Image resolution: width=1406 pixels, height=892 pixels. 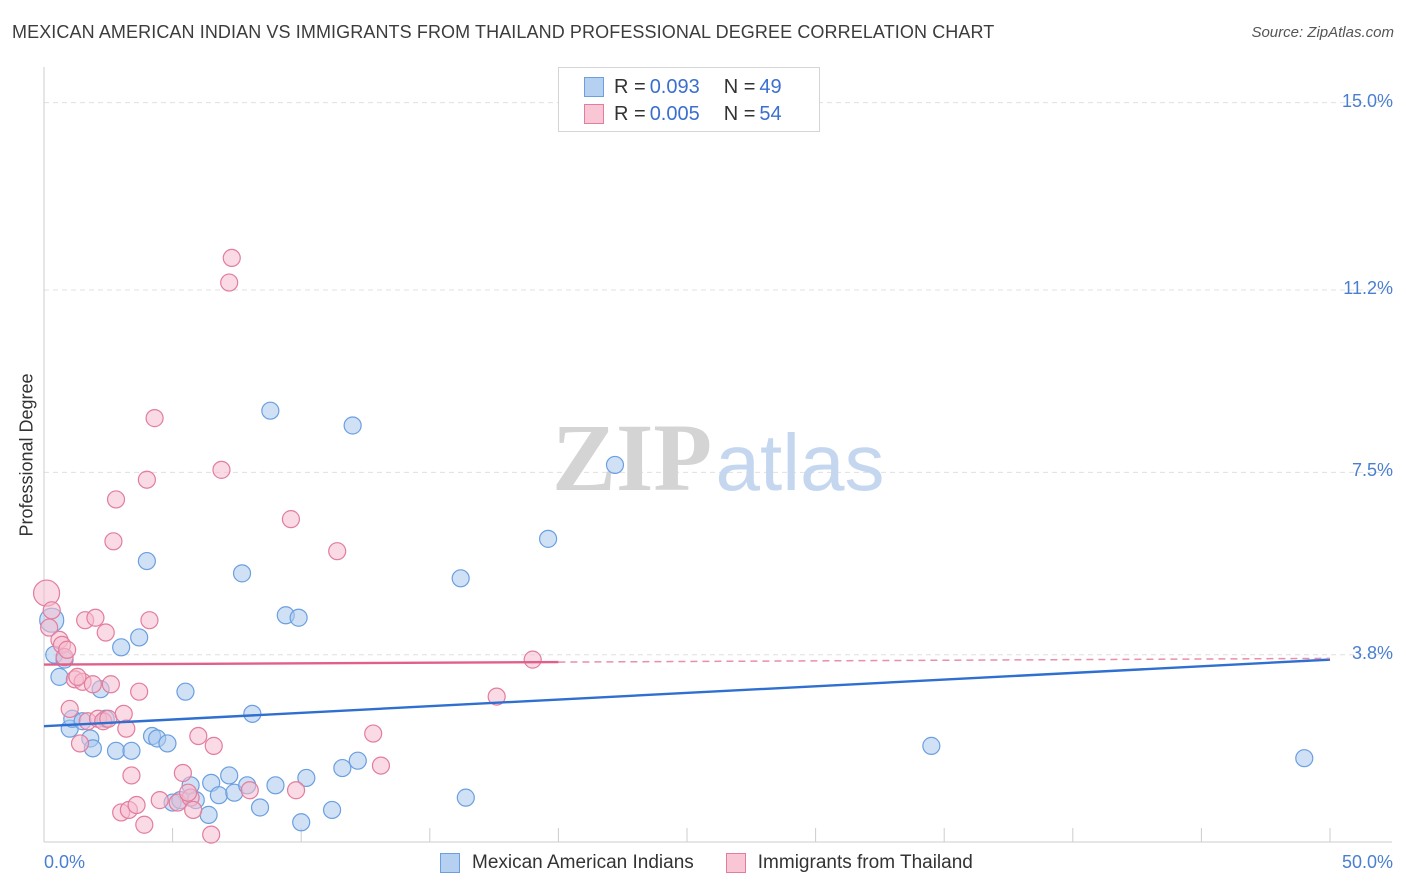 I want to click on legend-r-value: 0.005, so click(x=674, y=113).